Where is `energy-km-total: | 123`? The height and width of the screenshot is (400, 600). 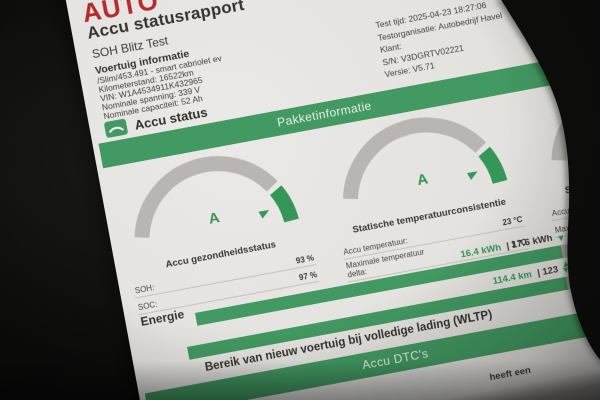
energy-km-total: | 123 is located at coordinates (548, 271).